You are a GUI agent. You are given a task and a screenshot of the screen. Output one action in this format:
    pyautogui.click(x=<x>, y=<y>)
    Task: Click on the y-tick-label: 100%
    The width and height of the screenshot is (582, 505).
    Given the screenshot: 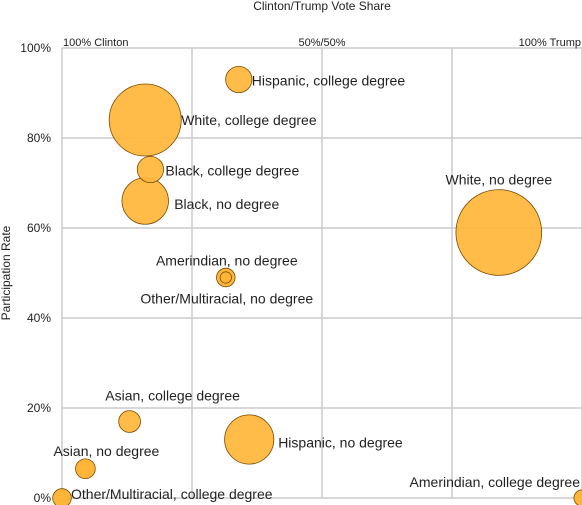 What is the action you would take?
    pyautogui.click(x=35, y=48)
    